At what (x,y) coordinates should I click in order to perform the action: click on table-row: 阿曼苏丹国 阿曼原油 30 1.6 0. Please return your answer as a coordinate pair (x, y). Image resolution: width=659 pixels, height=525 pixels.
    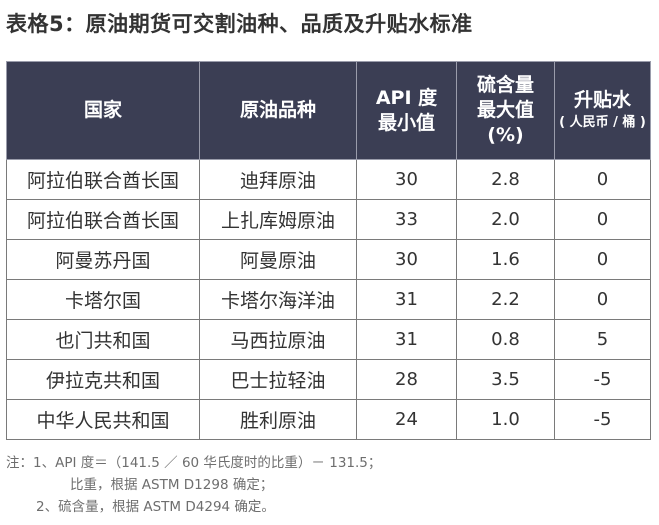
    Looking at the image, I should click on (328, 259).